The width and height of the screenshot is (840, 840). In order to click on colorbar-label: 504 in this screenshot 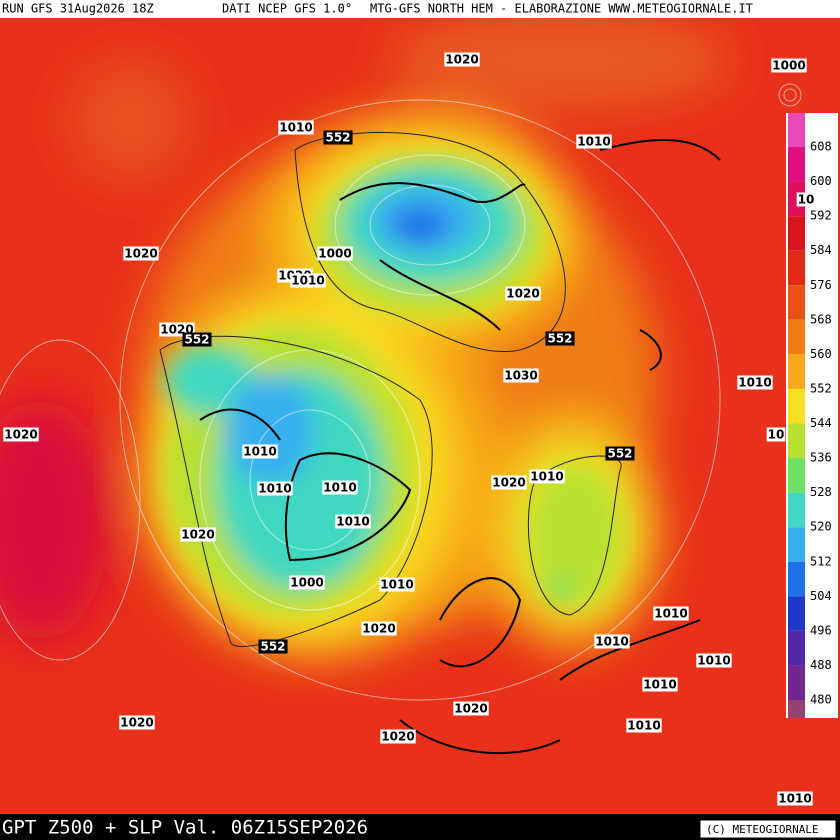, I will do `click(821, 596)`.